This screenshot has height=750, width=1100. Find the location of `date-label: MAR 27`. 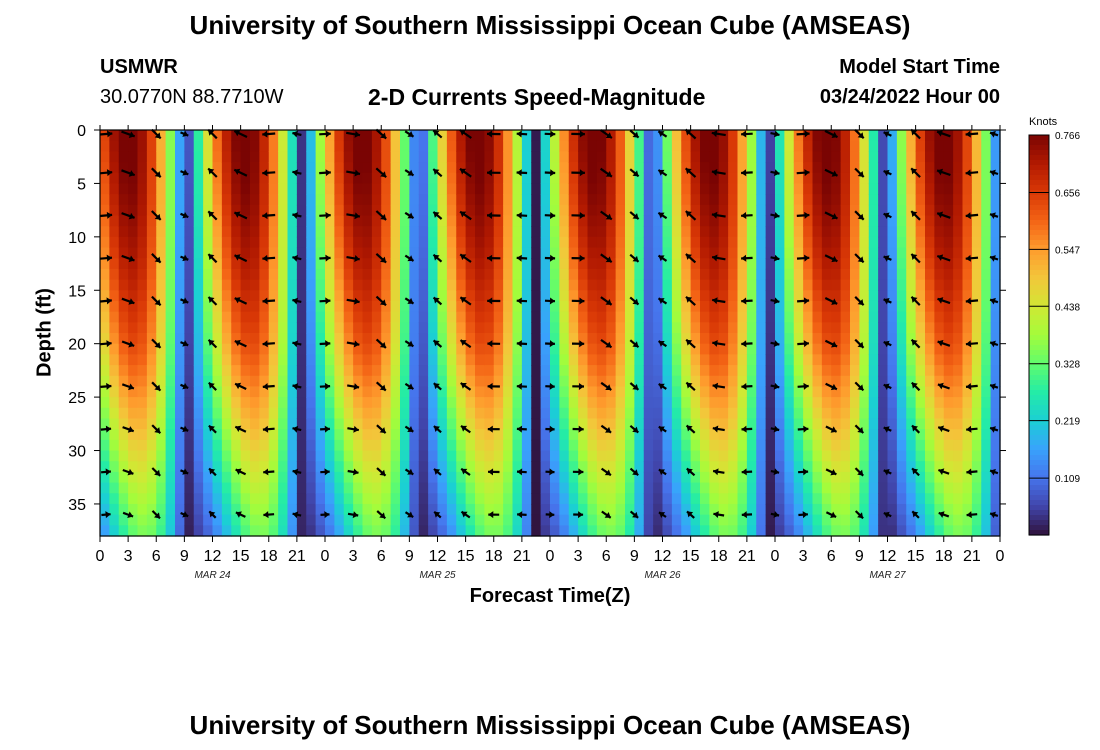

date-label: MAR 27 is located at coordinates (887, 575).